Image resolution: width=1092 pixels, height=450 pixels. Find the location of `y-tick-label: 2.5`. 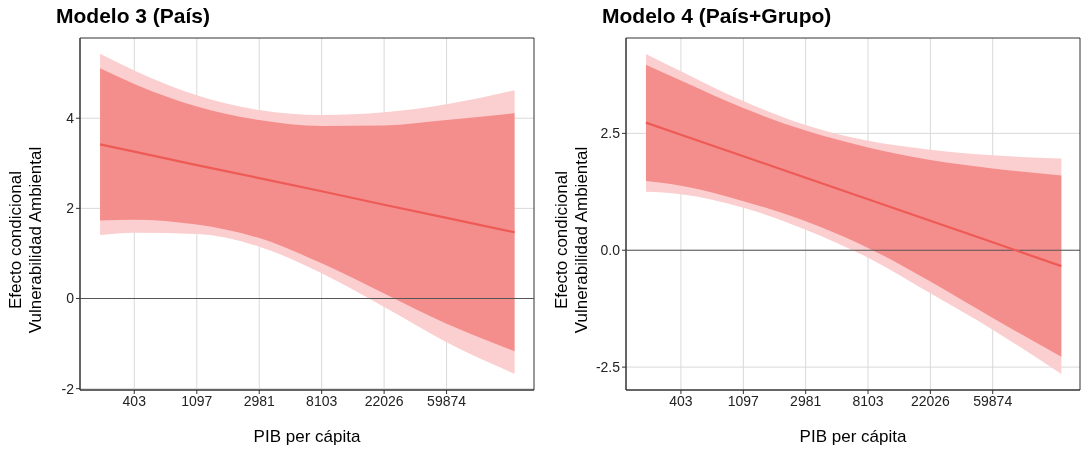

y-tick-label: 2.5 is located at coordinates (610, 133).